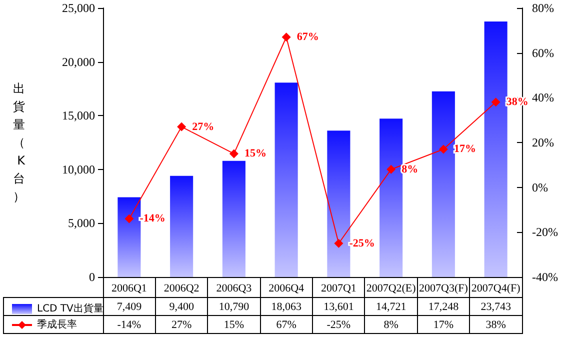 This screenshot has height=338, width=562. What do you see at coordinates (129, 307) in the screenshot?
I see `data-label: 7,409` at bounding box center [129, 307].